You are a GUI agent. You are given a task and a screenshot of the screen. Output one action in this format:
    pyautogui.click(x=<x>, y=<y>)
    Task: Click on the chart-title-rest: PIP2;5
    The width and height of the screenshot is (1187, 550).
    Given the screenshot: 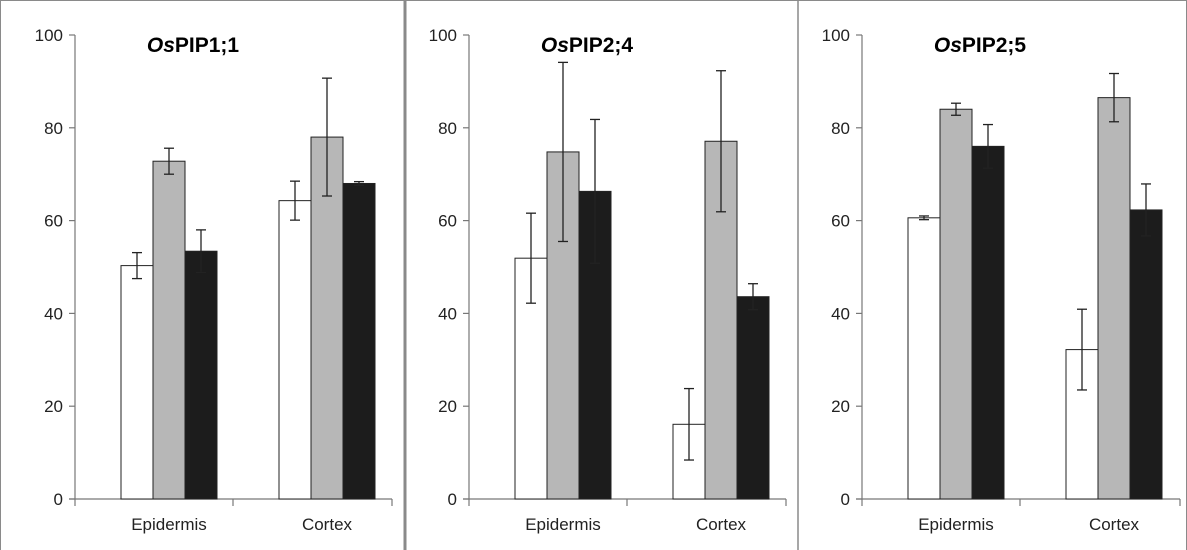 What is the action you would take?
    pyautogui.click(x=994, y=45)
    